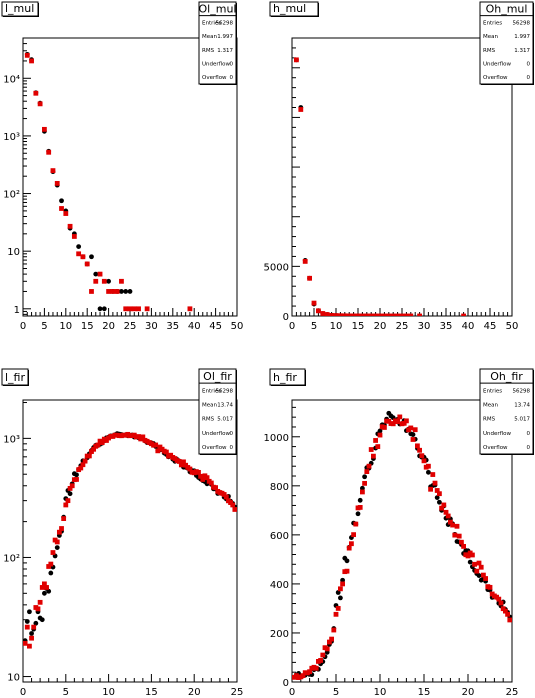 The image size is (535, 698). What do you see at coordinates (522, 391) in the screenshot?
I see `stats-value: 56298` at bounding box center [522, 391].